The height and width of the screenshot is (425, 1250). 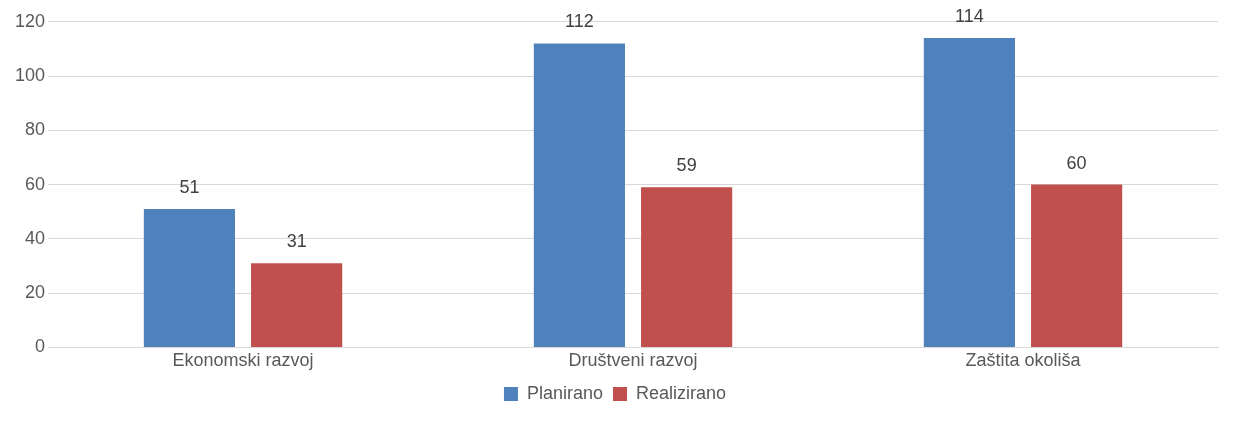 What do you see at coordinates (296, 241) in the screenshot?
I see `data-label: 31` at bounding box center [296, 241].